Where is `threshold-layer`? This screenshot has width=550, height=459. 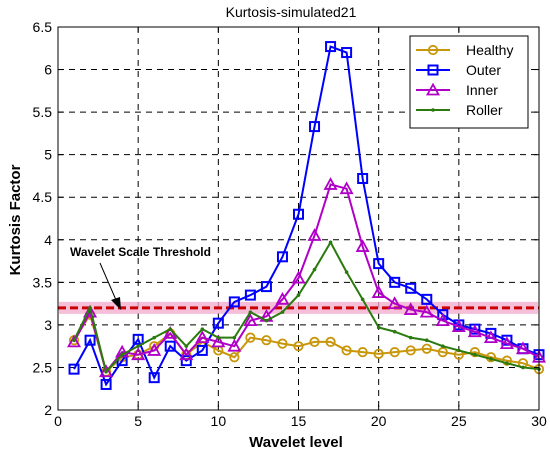 threshold-layer is located at coordinates (298, 307).